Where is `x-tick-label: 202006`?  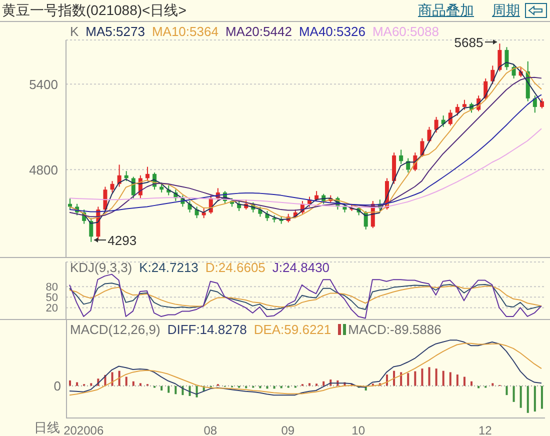 x-tick-label: 202006 is located at coordinates (84, 430).